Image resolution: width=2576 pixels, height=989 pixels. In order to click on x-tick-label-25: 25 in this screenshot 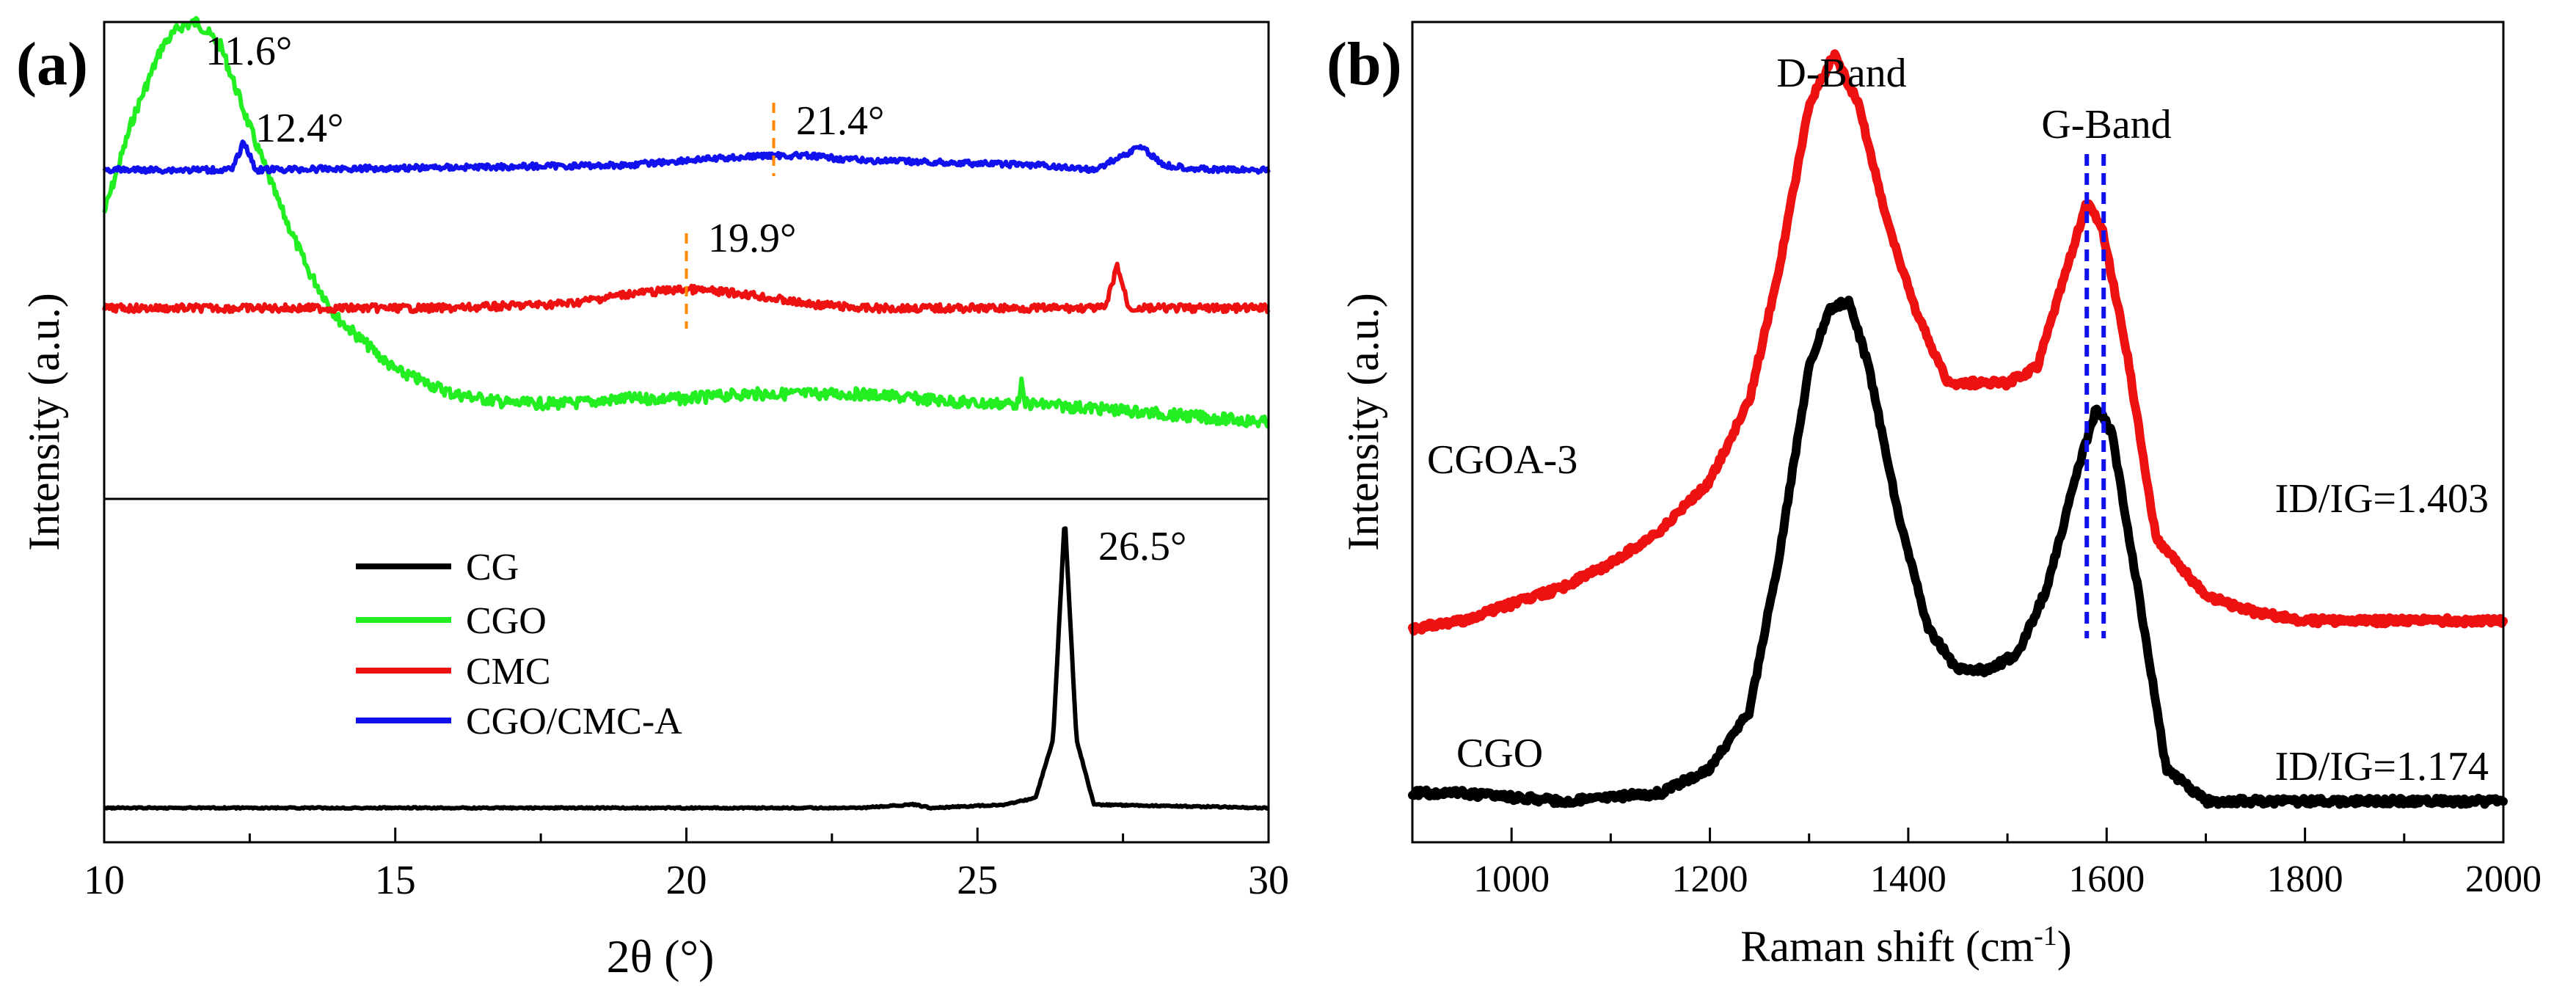, I will do `click(977, 881)`.